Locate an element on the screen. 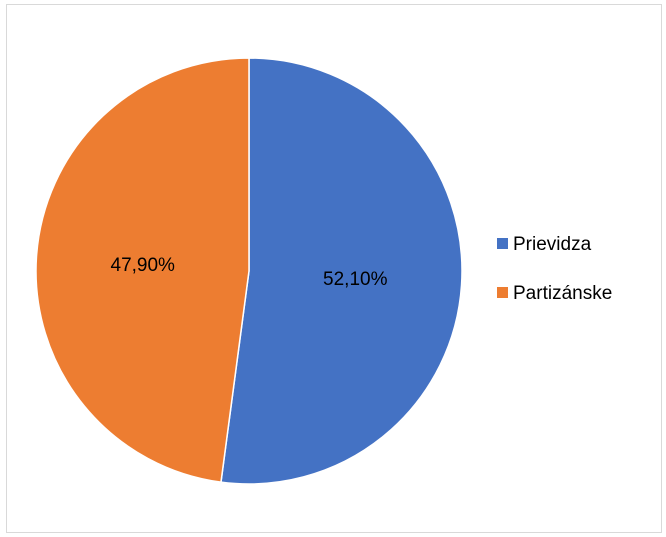 This screenshot has height=537, width=666. legend: Prievidza Partizánske is located at coordinates (554, 269).